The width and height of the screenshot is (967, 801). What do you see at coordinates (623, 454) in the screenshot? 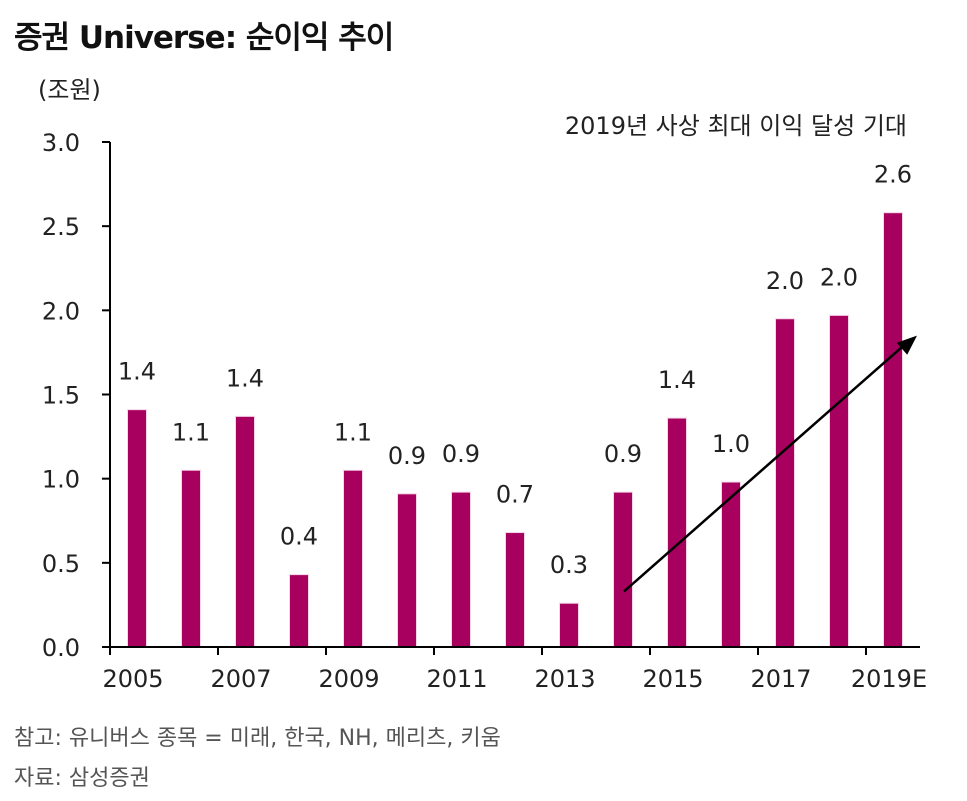
I see `value-label-2014: 0.9` at bounding box center [623, 454].